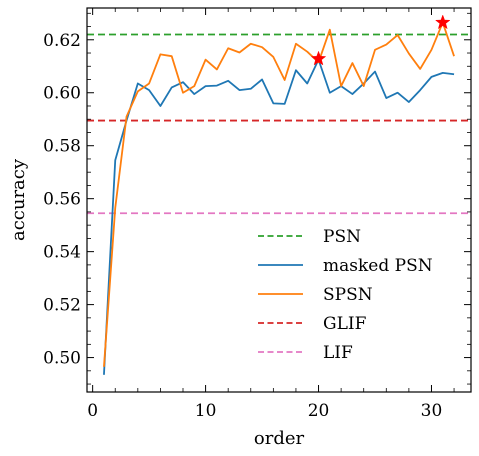 Image resolution: width=479 pixels, height=456 pixels. Describe the element at coordinates (342, 237) in the screenshot. I see `legend-label: PSN` at that location.